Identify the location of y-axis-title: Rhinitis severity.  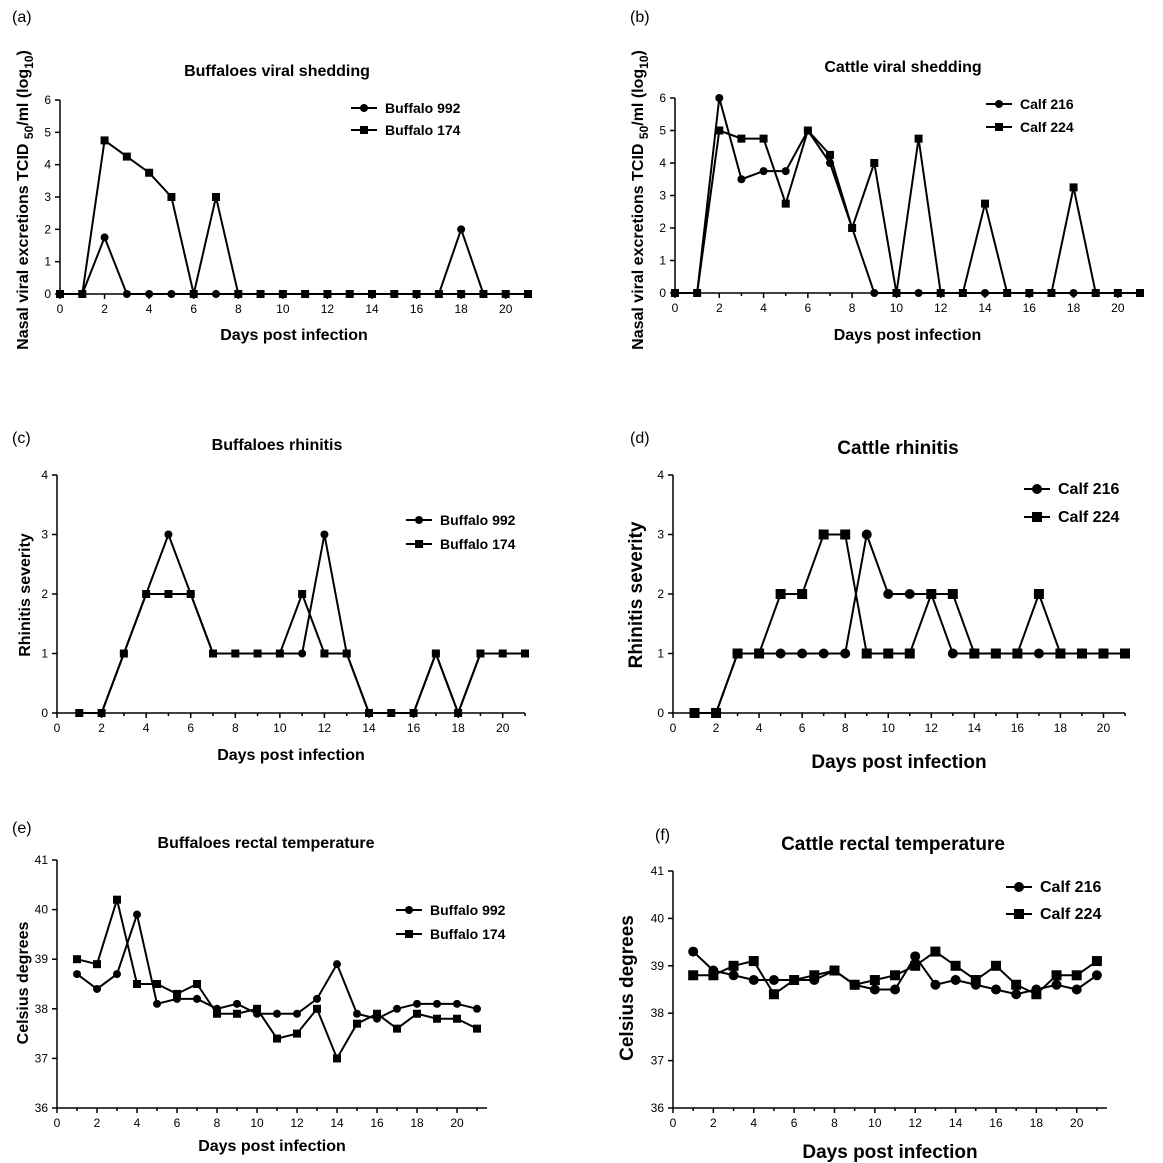
(636, 594).